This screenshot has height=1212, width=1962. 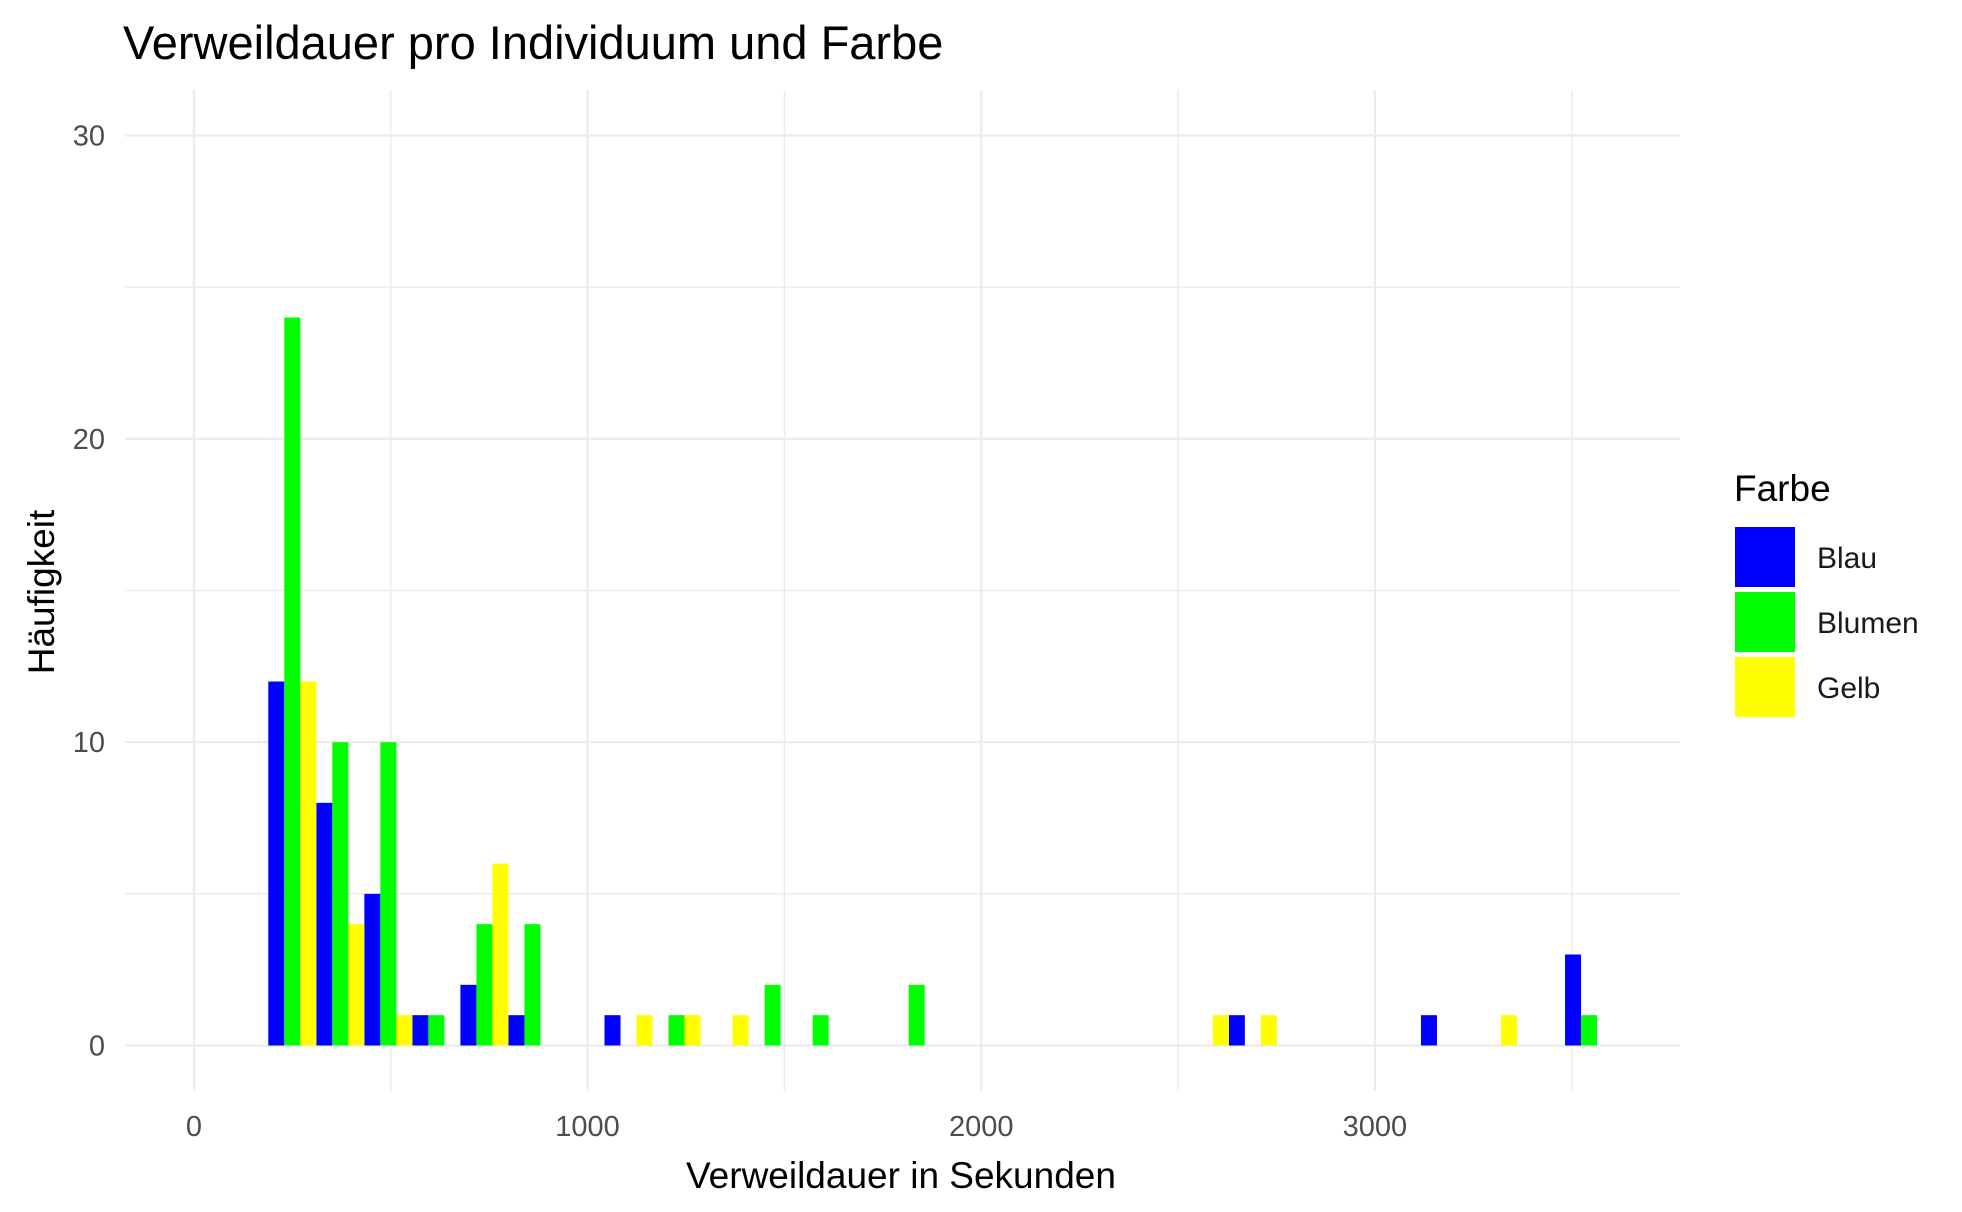 What do you see at coordinates (1765, 557) in the screenshot?
I see `legend-key-blau` at bounding box center [1765, 557].